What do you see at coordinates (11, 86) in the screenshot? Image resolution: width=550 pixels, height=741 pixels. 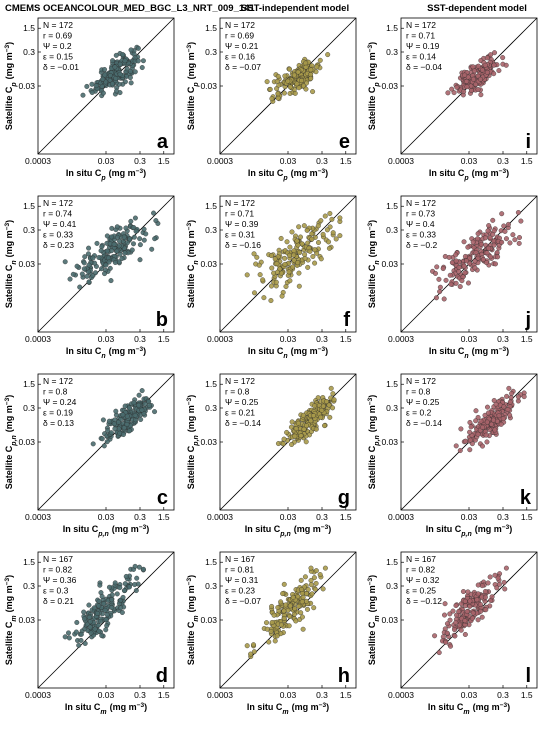 I see `y-axis-label: Satellite Cp(mg m−3)` at bounding box center [11, 86].